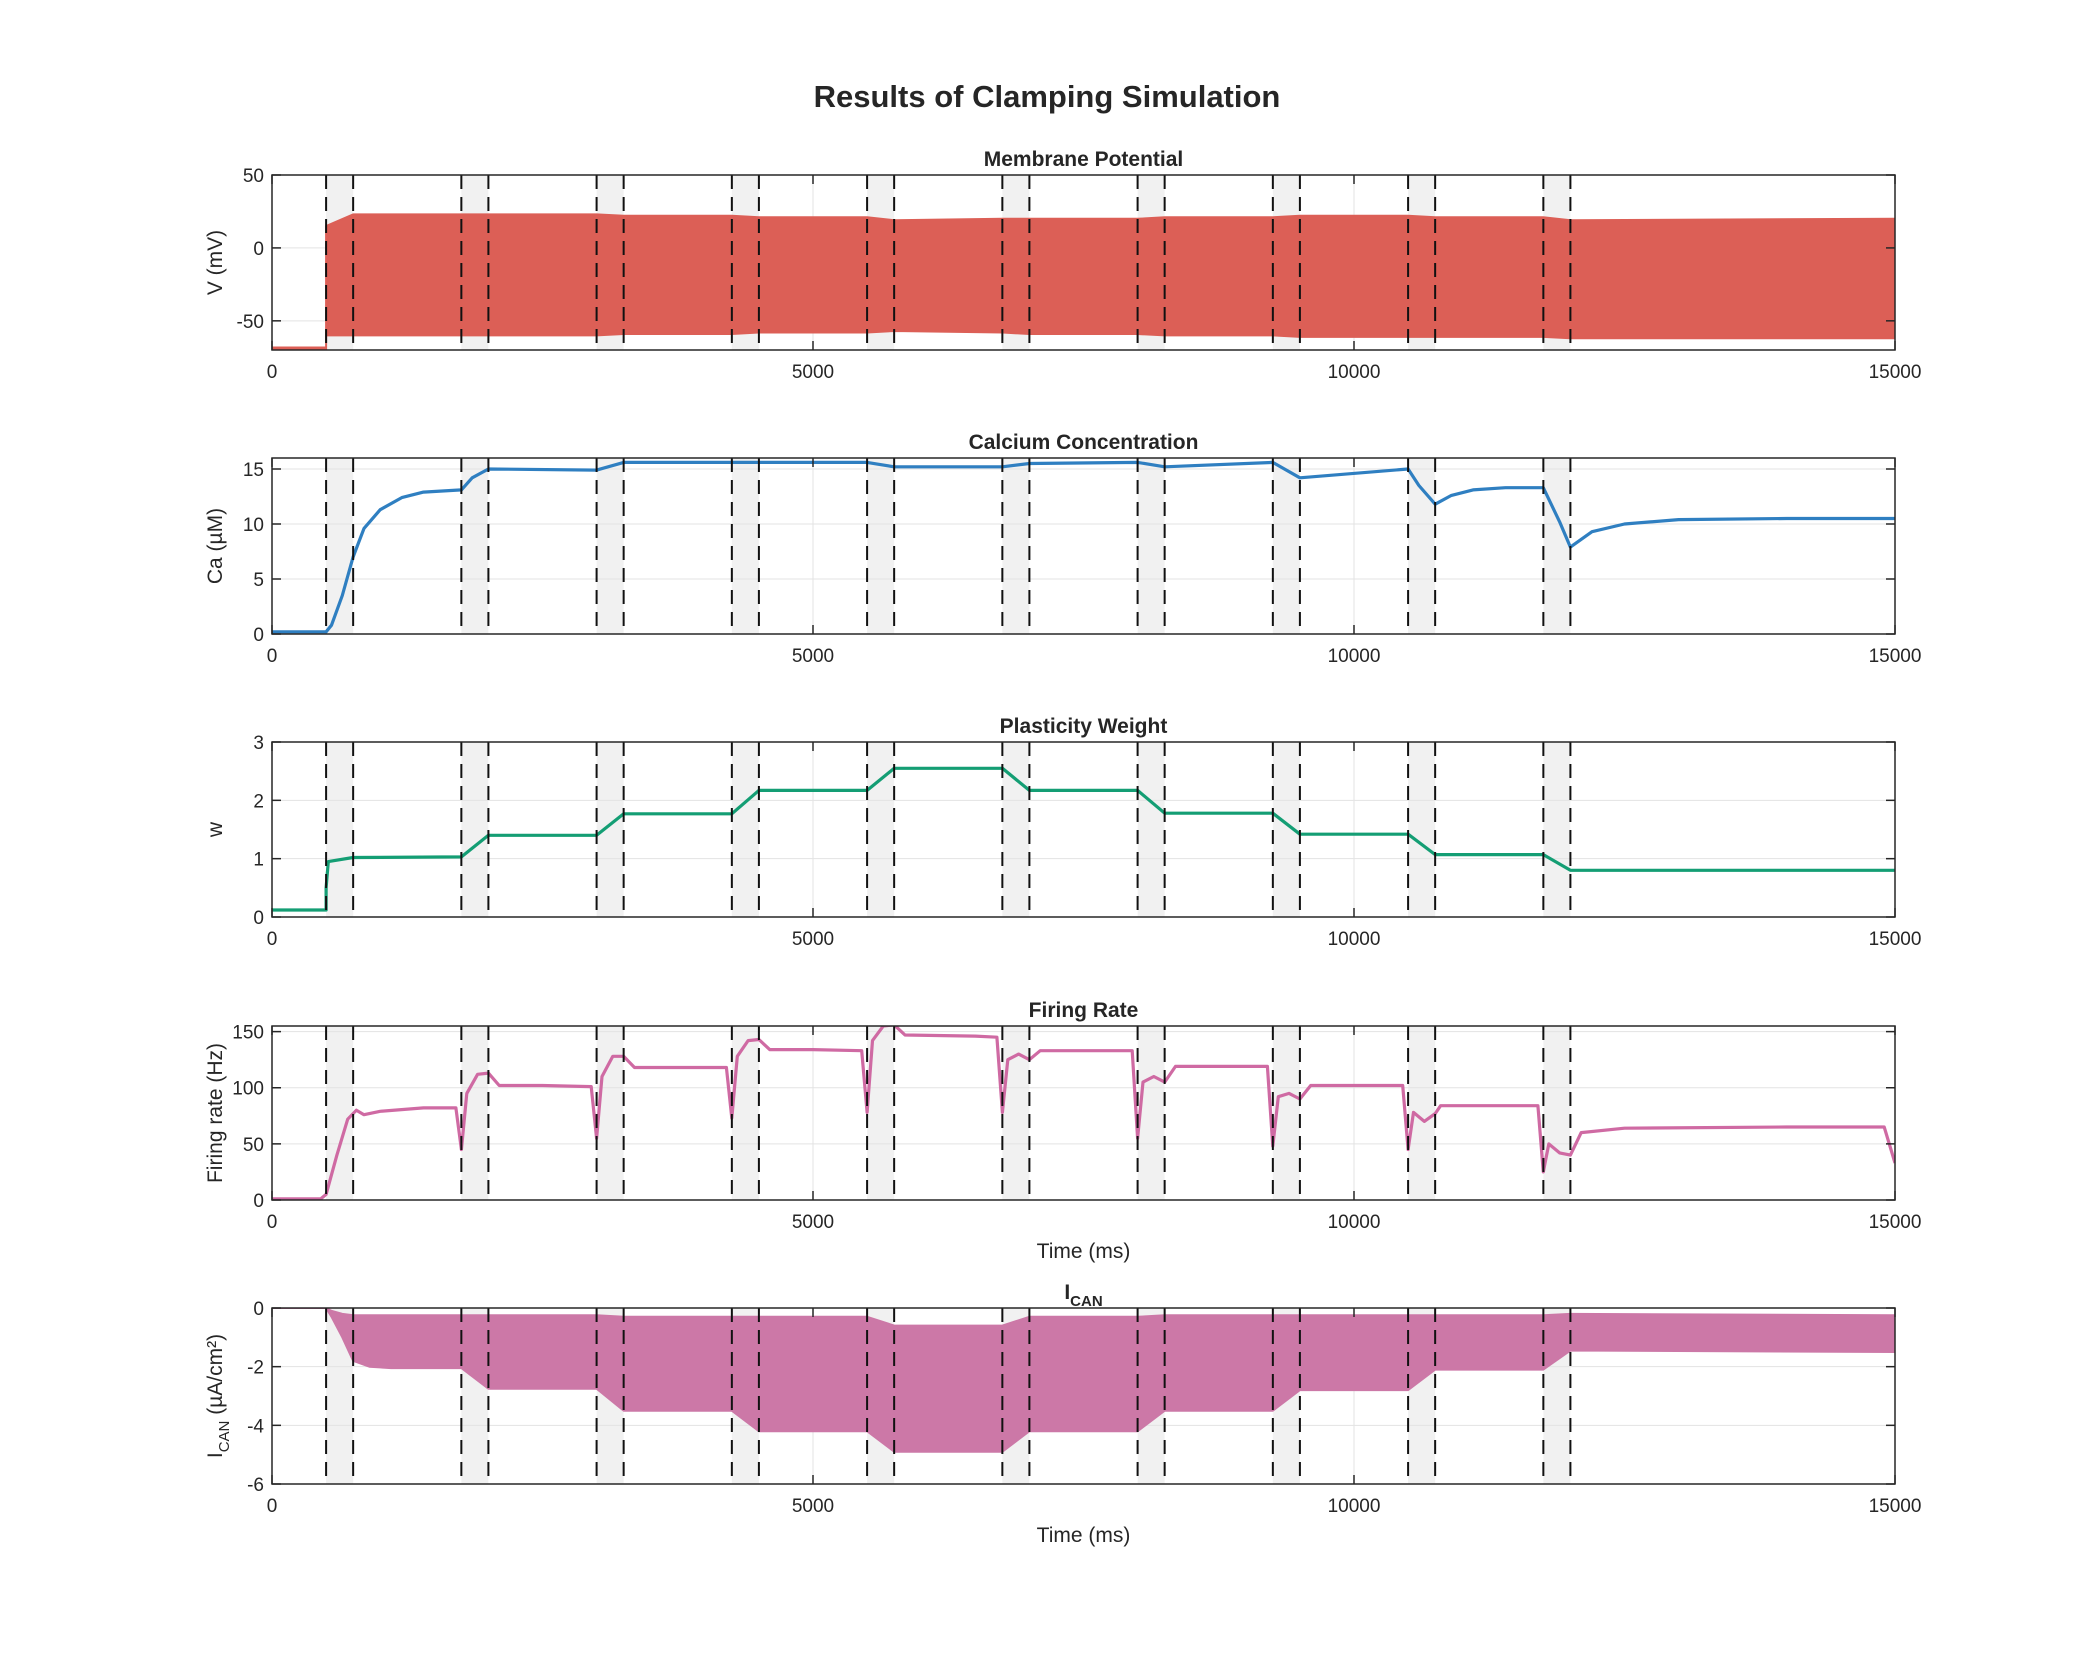 This screenshot has width=2083, height=1667. Describe the element at coordinates (250, 322) in the screenshot. I see `y-tick-label: -50` at that location.